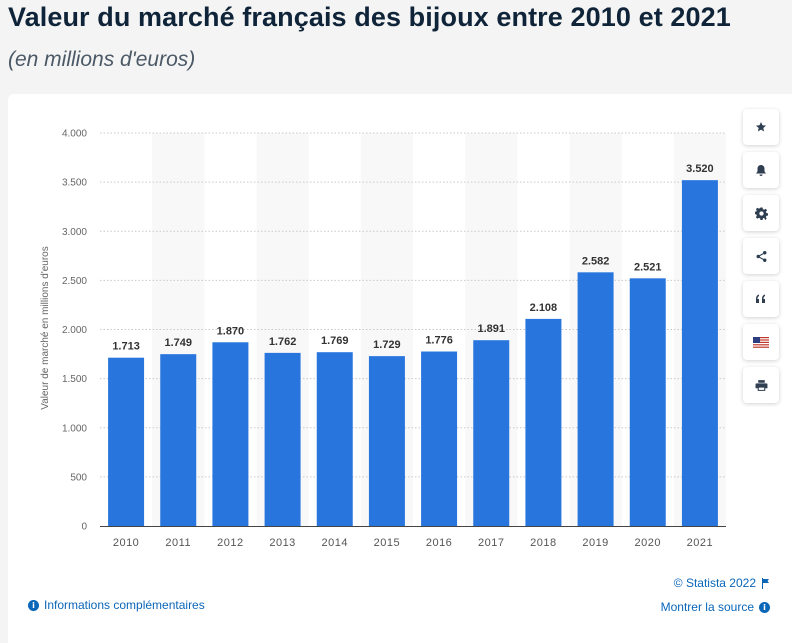 This screenshot has height=643, width=792. Describe the element at coordinates (178, 343) in the screenshot. I see `data-label: 1.749` at that location.